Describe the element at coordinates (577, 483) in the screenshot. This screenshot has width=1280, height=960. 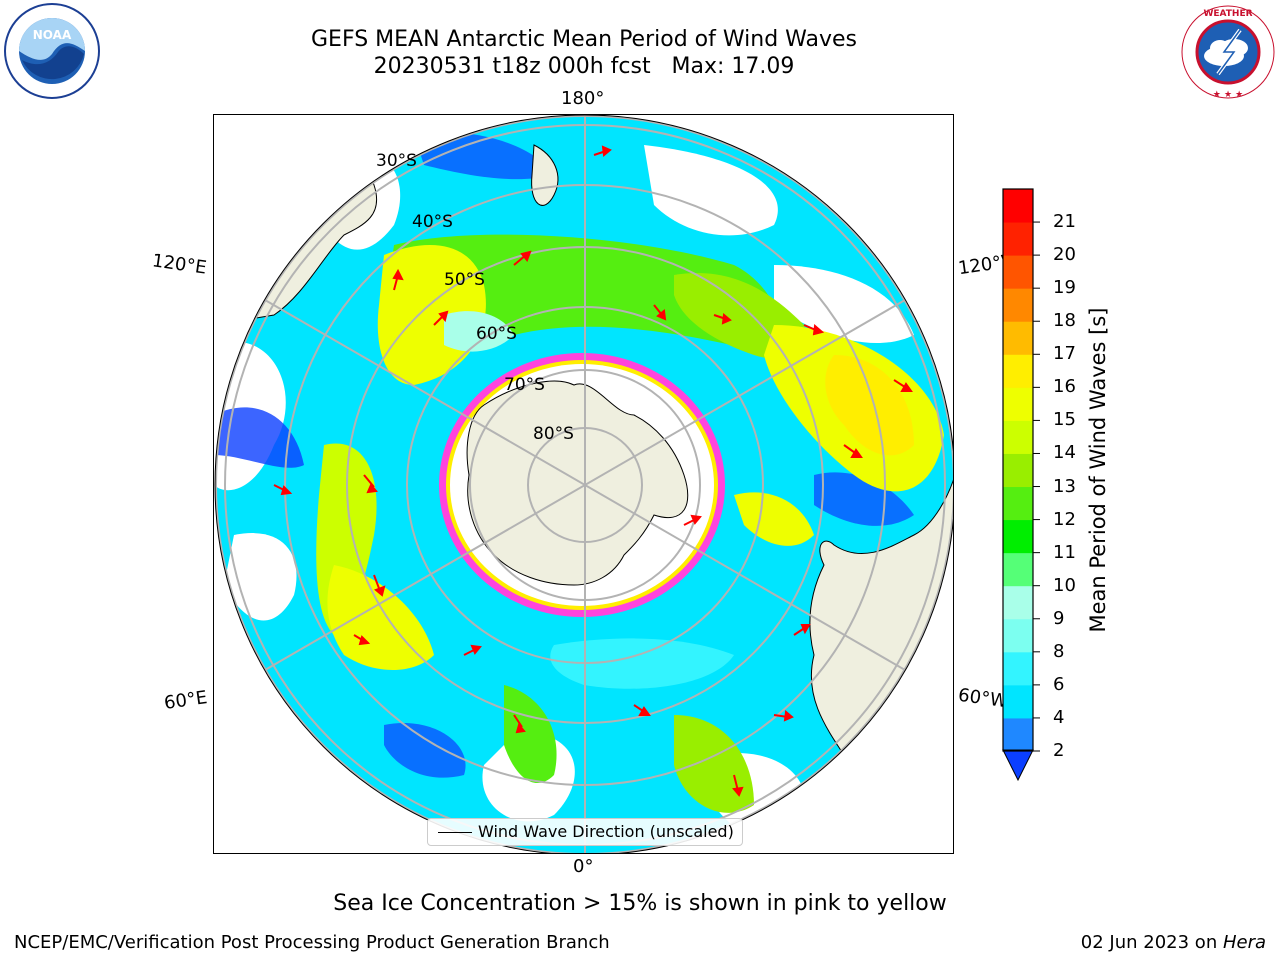
I see `antarctica-landmass` at that location.